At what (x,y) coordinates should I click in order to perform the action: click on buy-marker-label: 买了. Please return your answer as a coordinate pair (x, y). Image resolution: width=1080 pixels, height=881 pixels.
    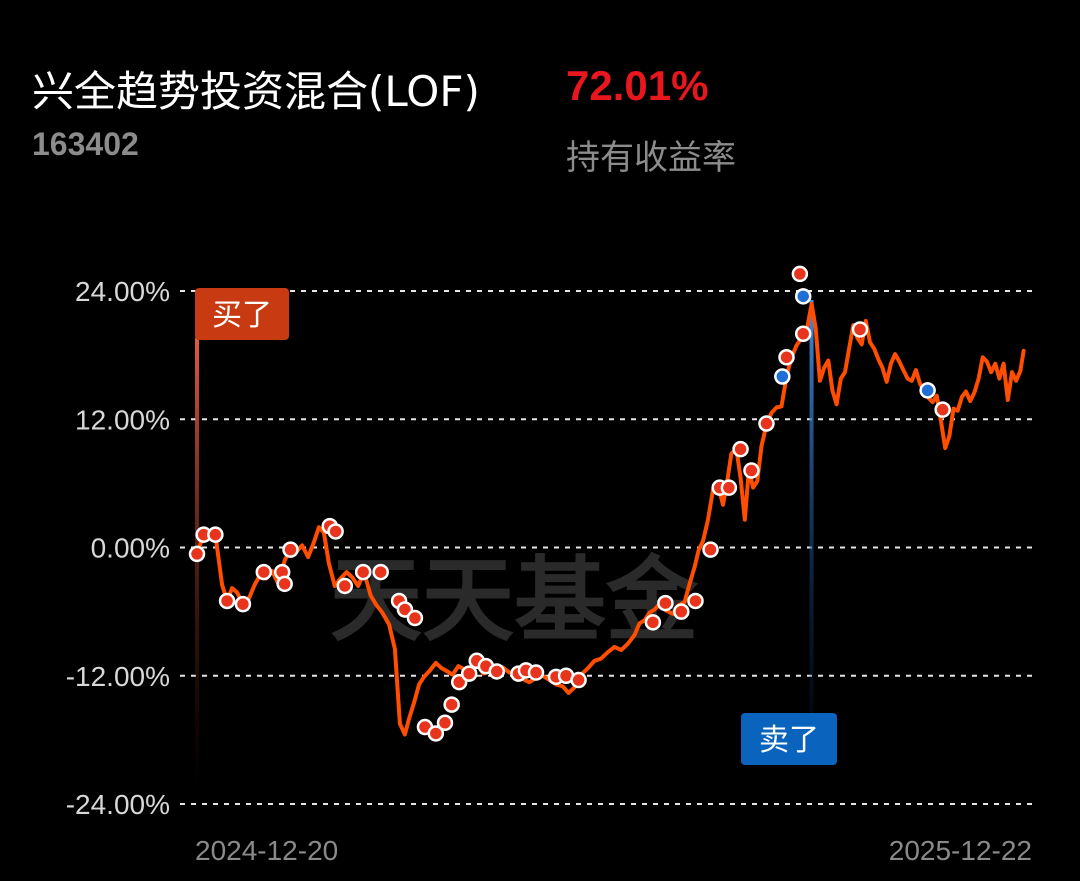
    Looking at the image, I should click on (242, 315).